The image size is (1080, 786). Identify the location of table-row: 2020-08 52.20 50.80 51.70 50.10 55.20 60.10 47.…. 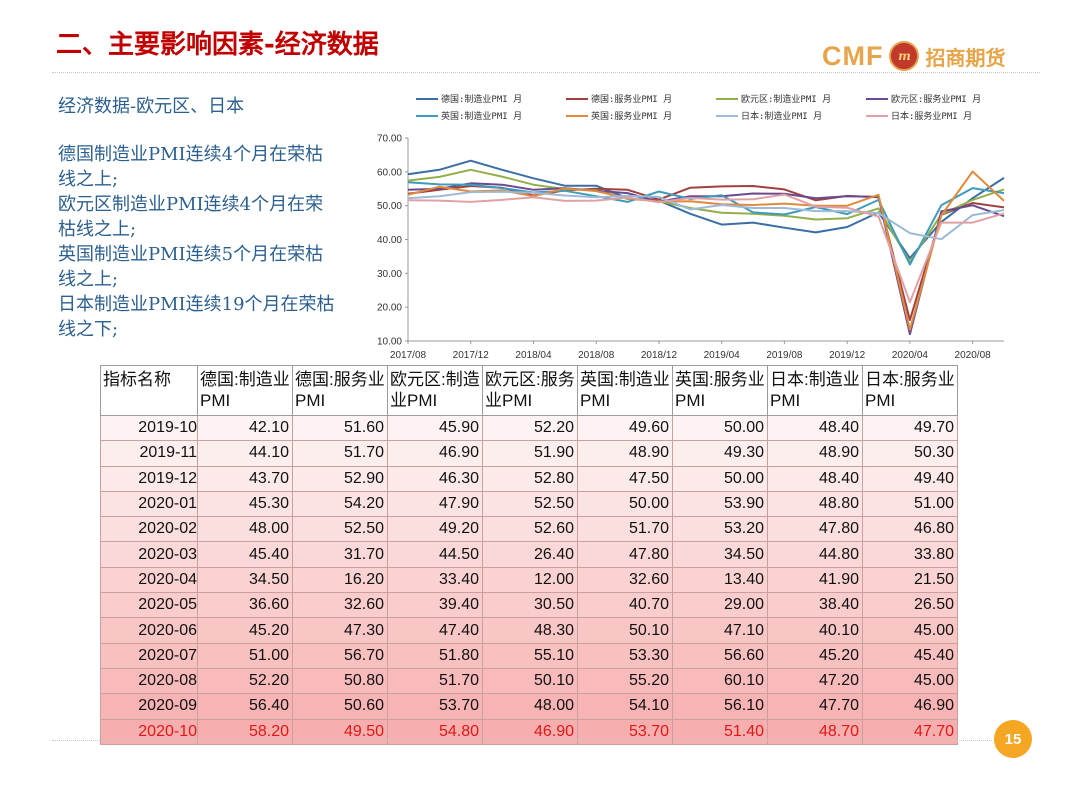
(529, 681).